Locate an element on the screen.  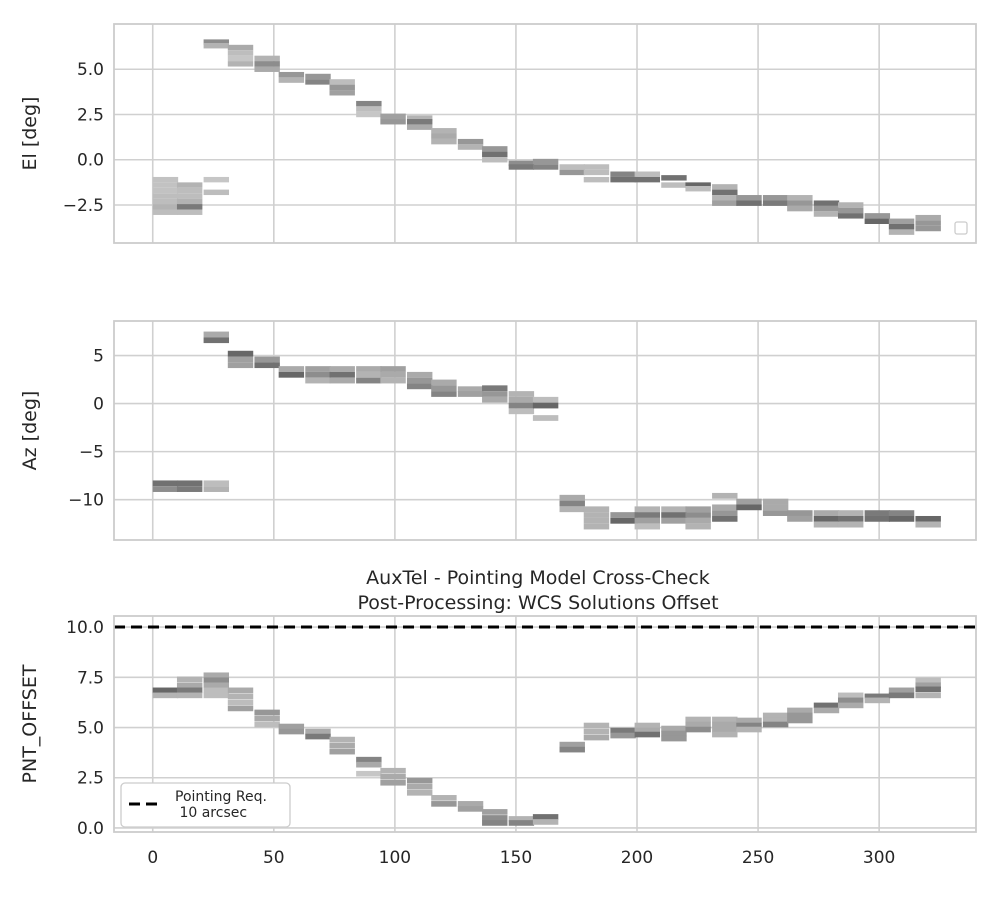
y-axis-label: El [deg] is located at coordinates (30, 134).